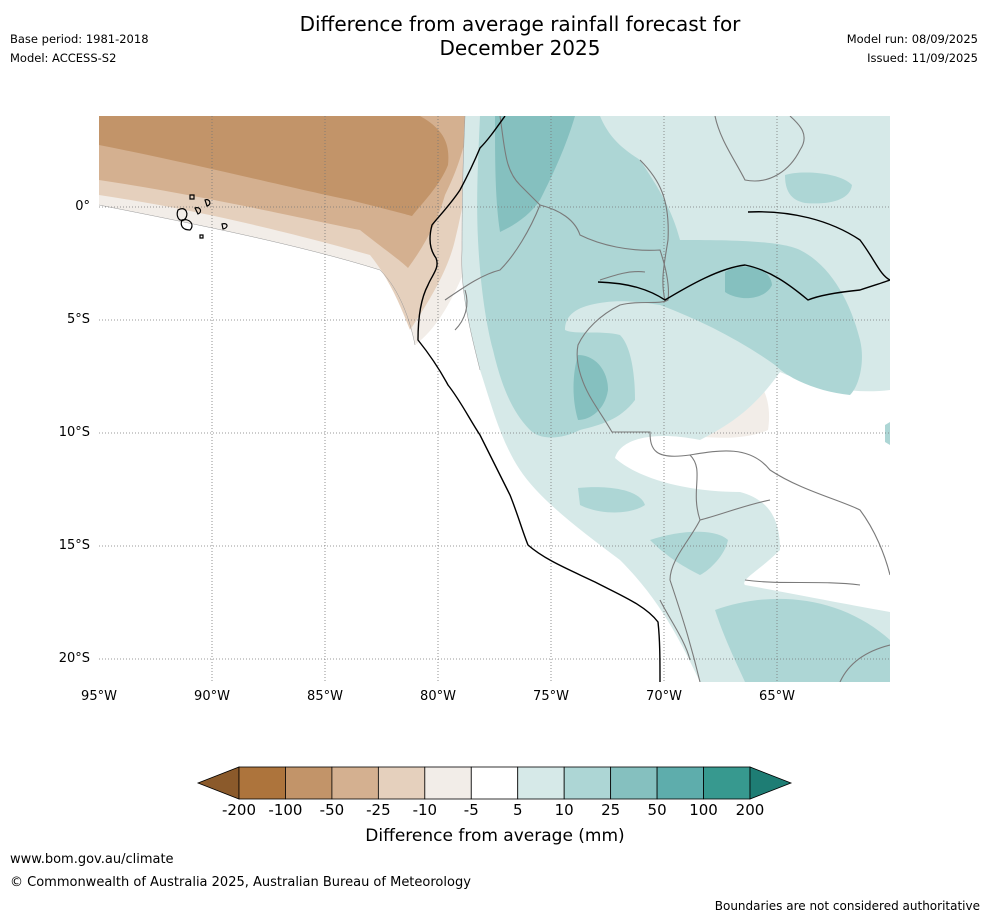 The width and height of the screenshot is (988, 919). I want to click on lat-label-5s: 5°S, so click(78, 319).